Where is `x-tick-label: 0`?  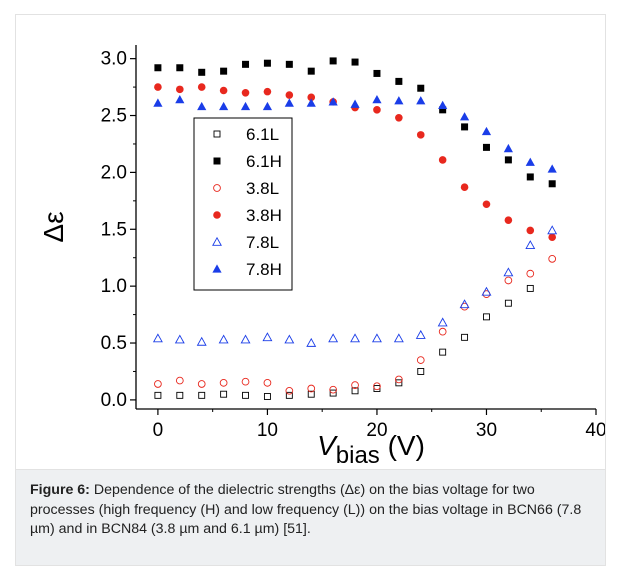 x-tick-label: 0 is located at coordinates (158, 430).